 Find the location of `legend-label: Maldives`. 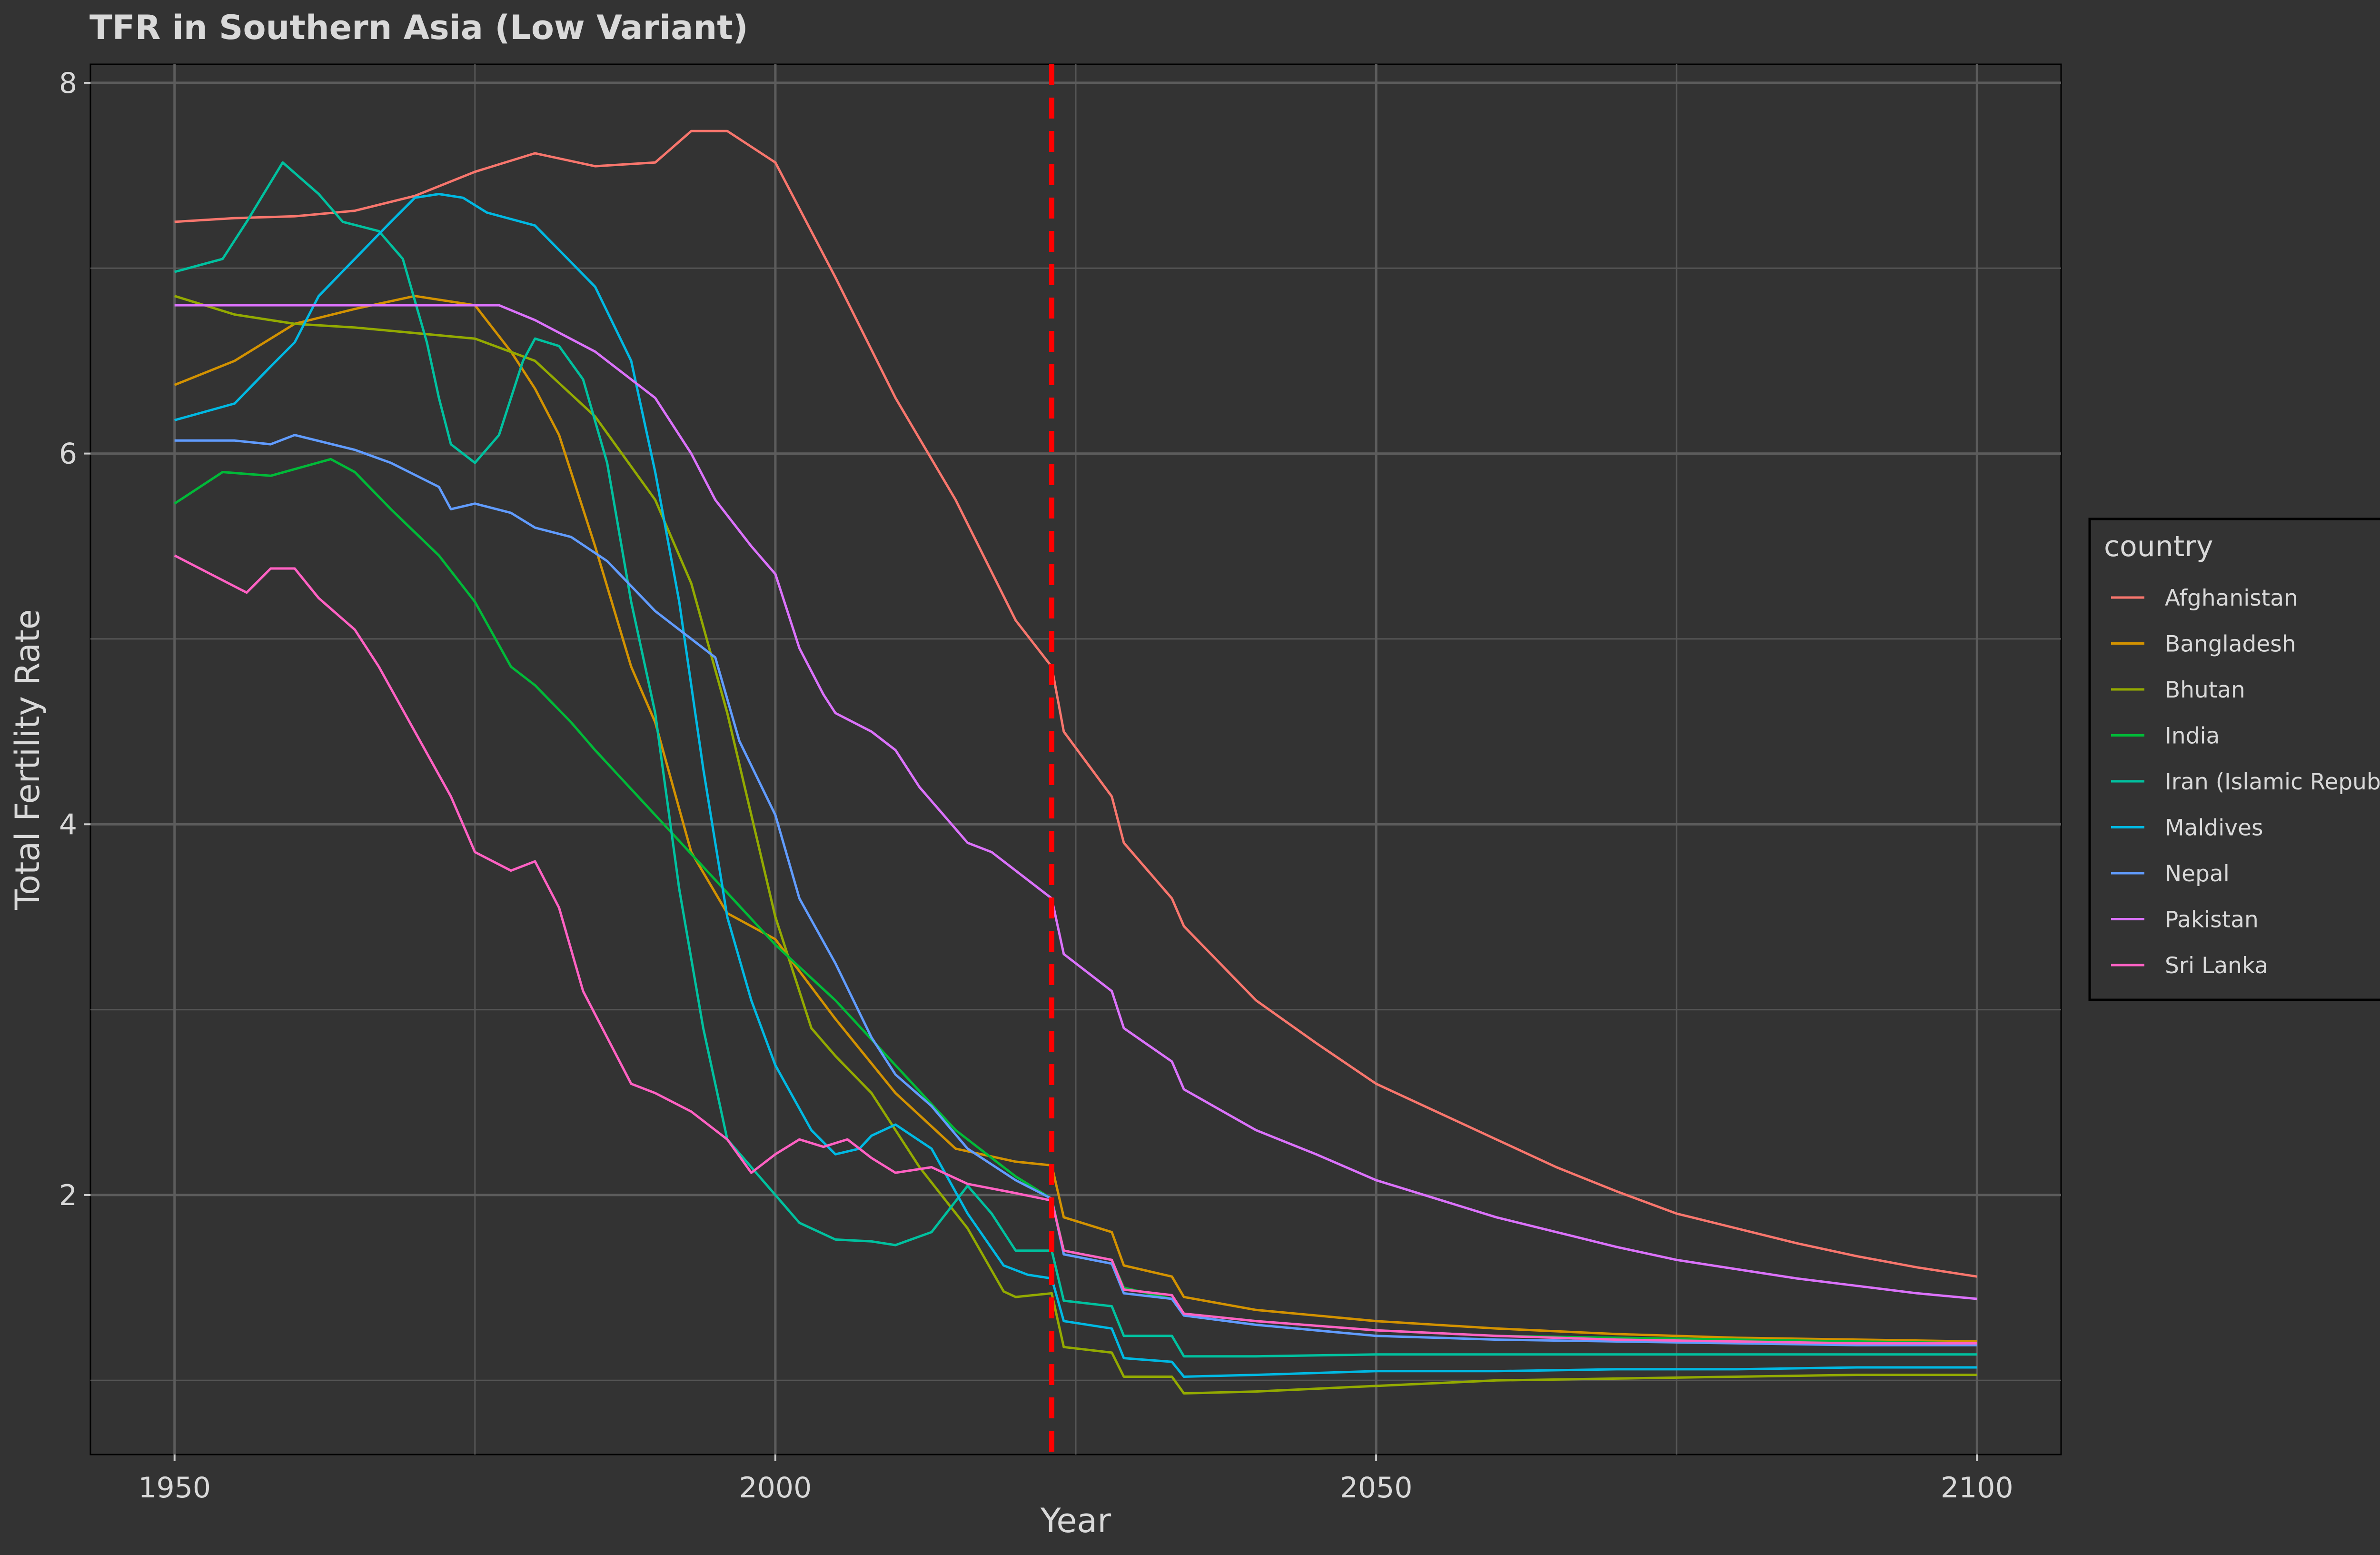

legend-label: Maldives is located at coordinates (2214, 828).